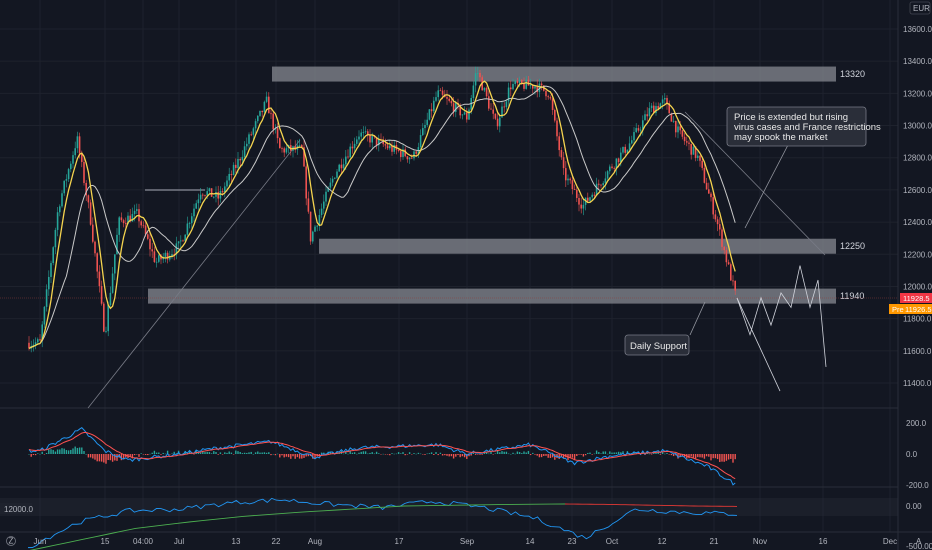  Describe the element at coordinates (11, 541) in the screenshot. I see `logo-icon` at that location.